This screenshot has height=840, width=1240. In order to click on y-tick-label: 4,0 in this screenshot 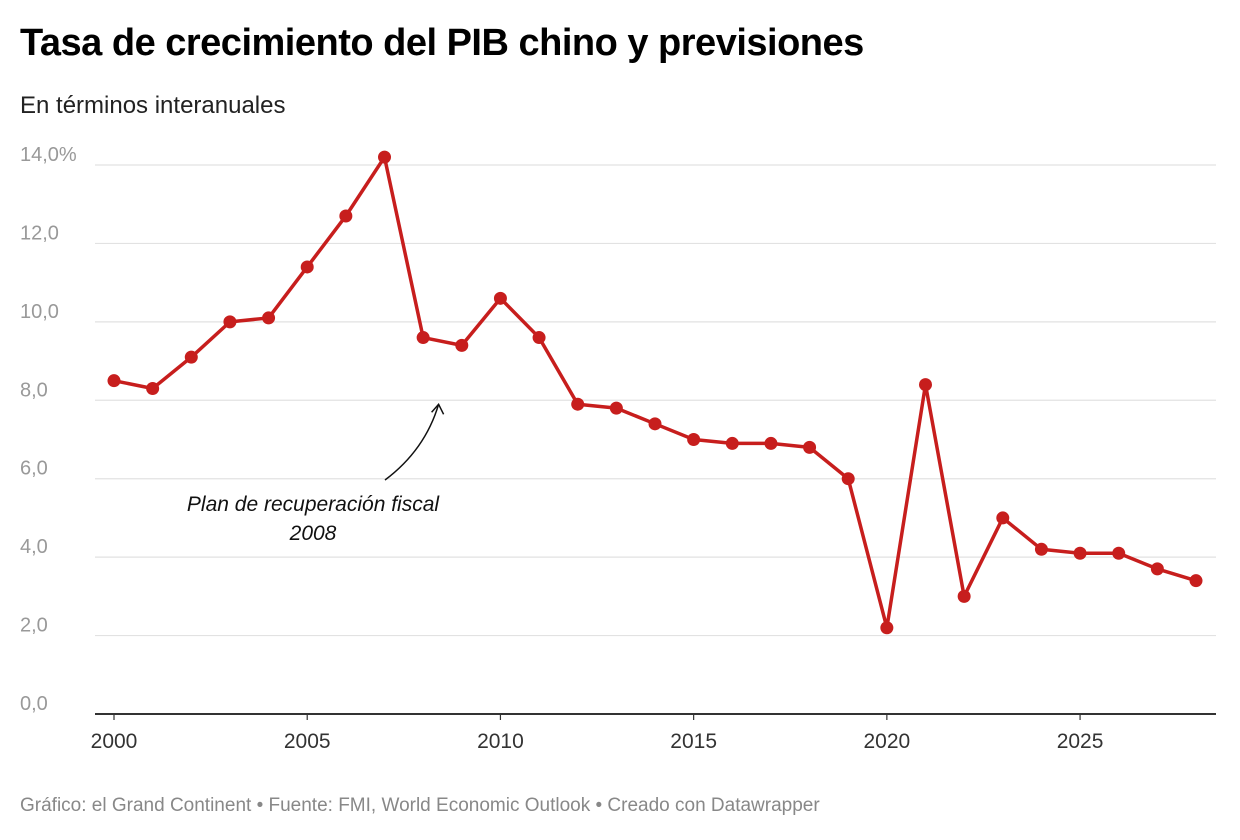, I will do `click(34, 547)`.